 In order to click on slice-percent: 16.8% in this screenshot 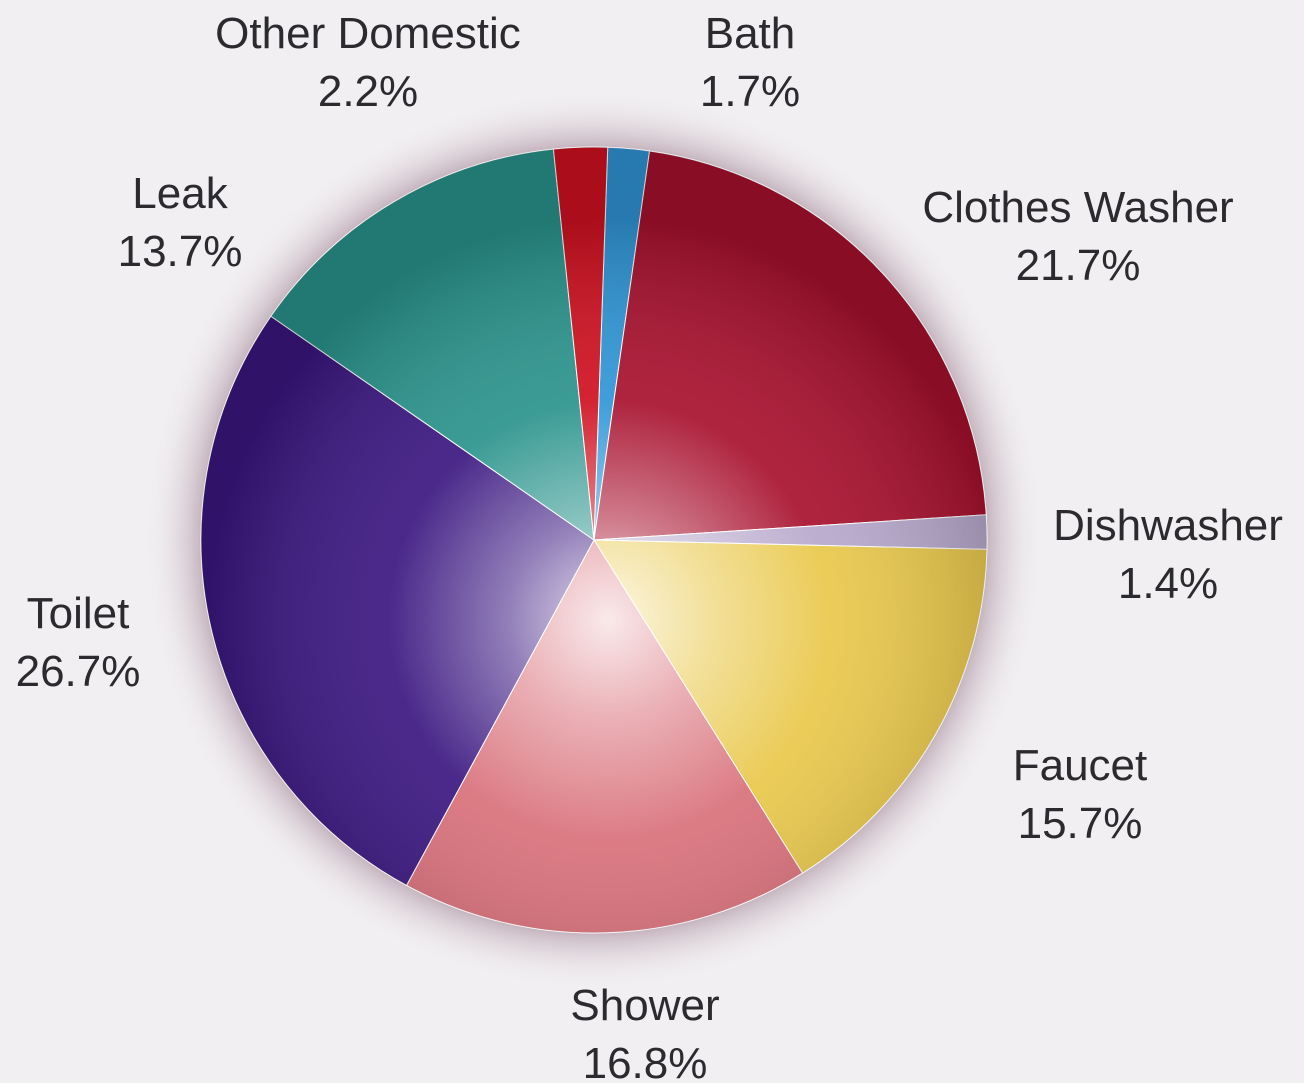, I will do `click(645, 1061)`.